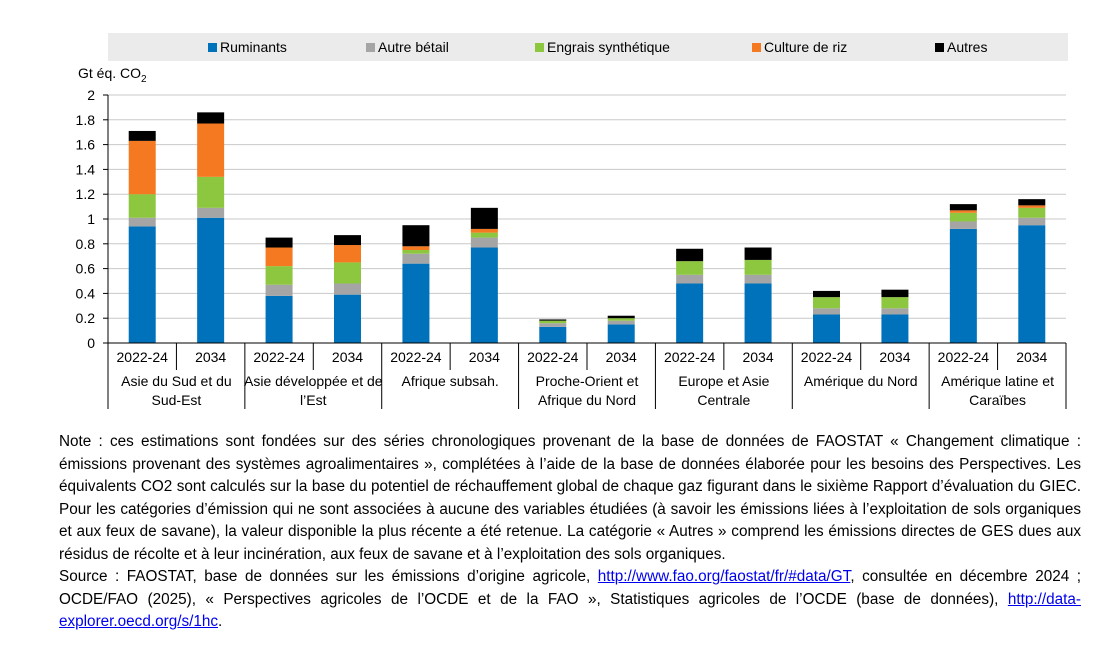 The image size is (1112, 665). I want to click on x-group-label: Amérique latine et, so click(997, 381).